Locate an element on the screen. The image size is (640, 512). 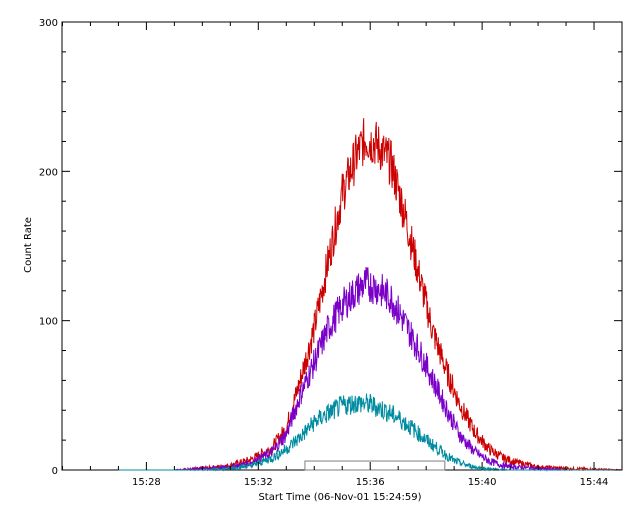
x-tick-label: 15:40 is located at coordinates (482, 482).